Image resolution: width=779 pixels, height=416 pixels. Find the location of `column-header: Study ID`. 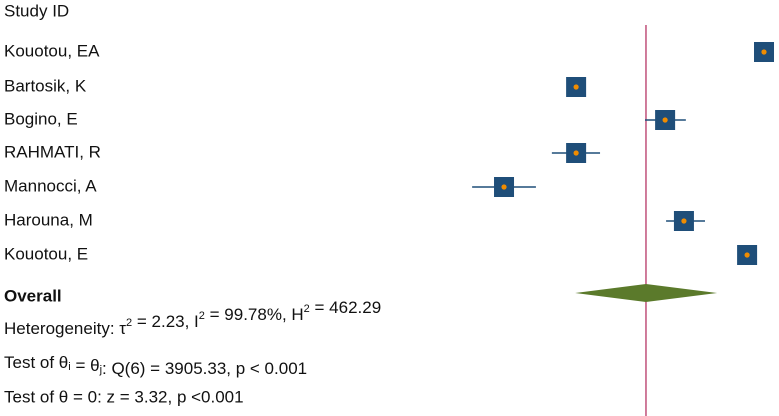

column-header: Study ID is located at coordinates (36, 10).